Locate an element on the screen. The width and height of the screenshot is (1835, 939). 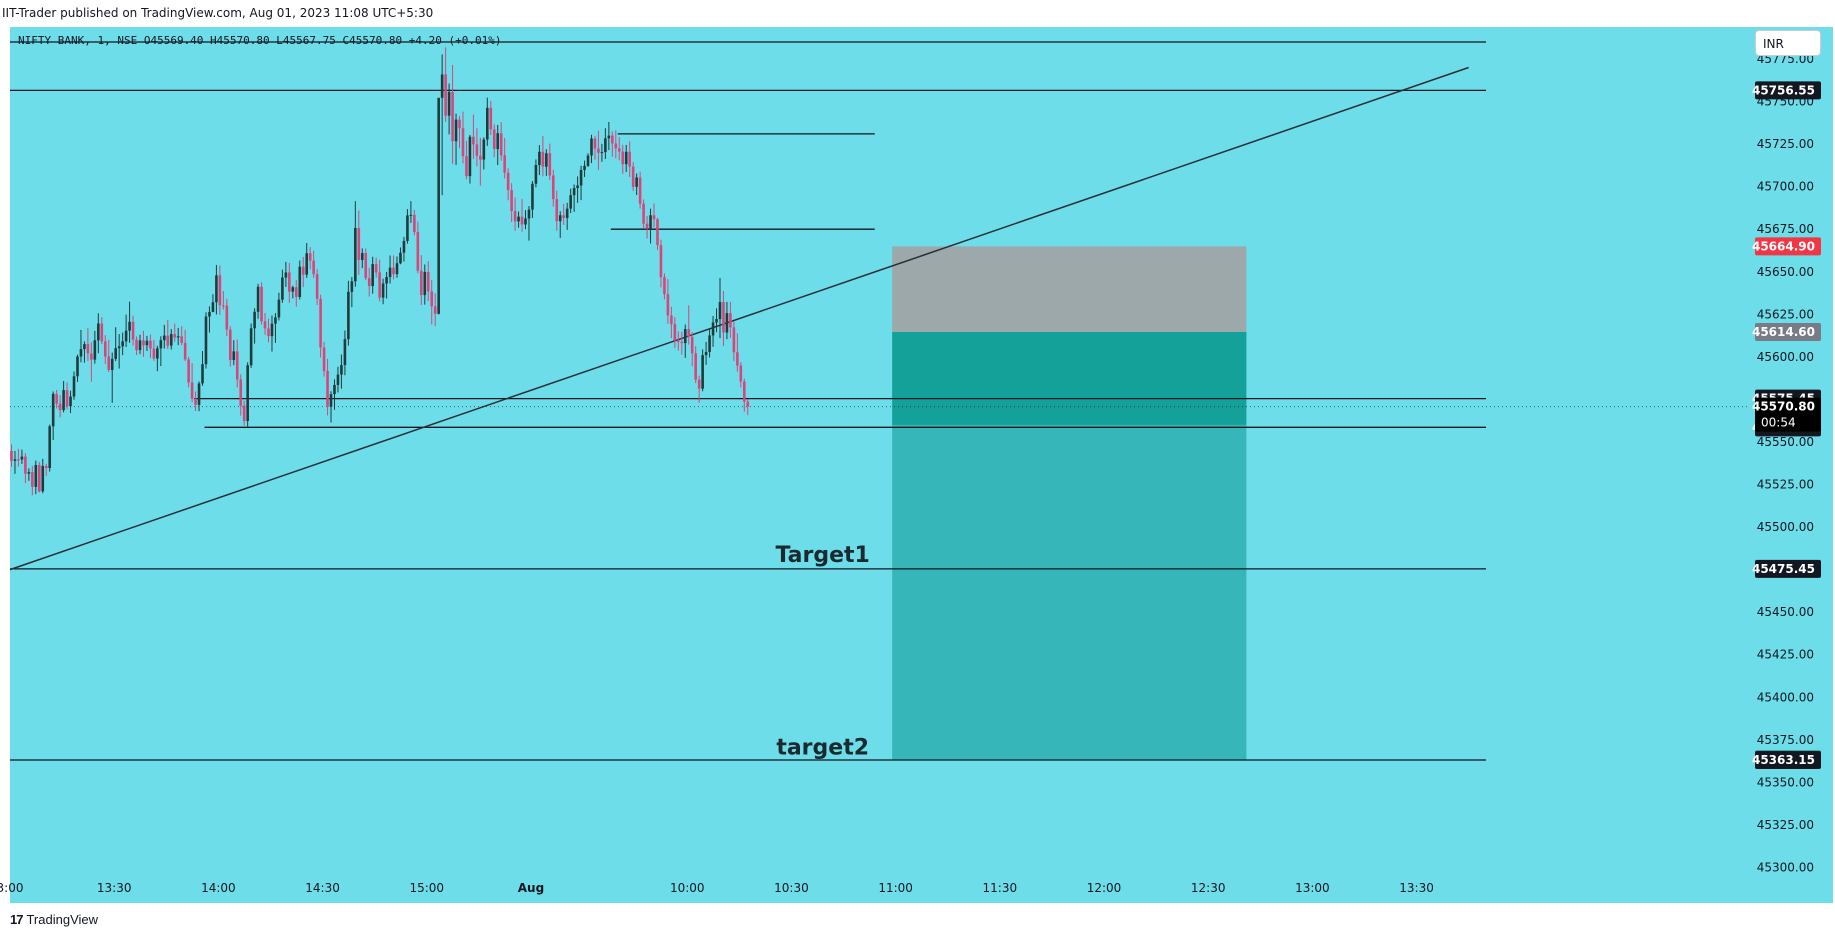
tradingview-logo-text: TradingView is located at coordinates (62, 919).